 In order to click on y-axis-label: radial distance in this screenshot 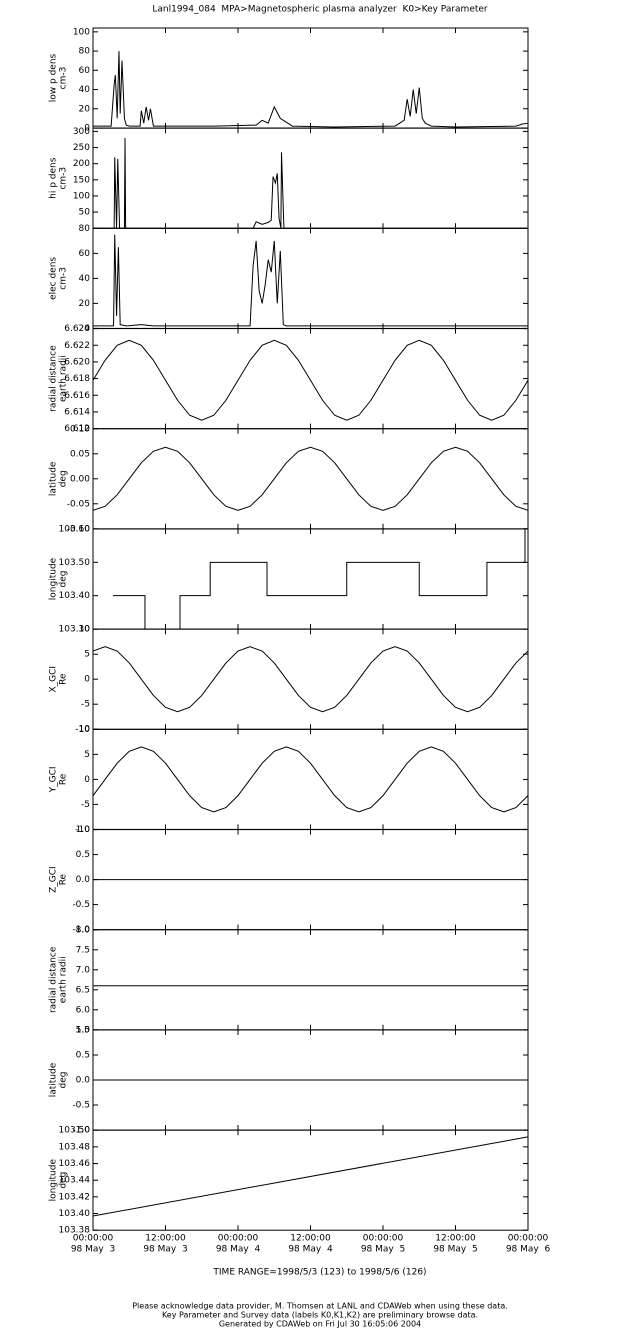, I will do `click(54, 979)`.